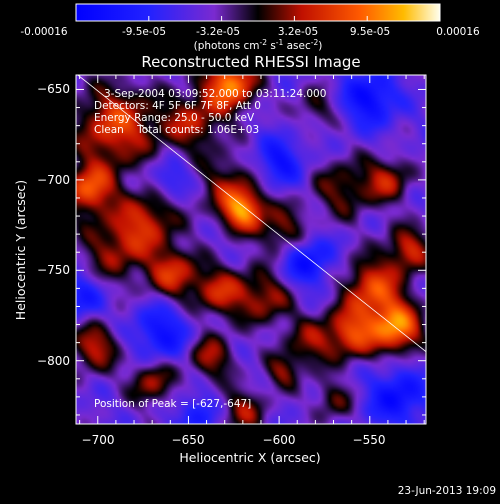 Image resolution: width=500 pixels, height=504 pixels. Describe the element at coordinates (177, 106) in the screenshot. I see `detectors-text: Detectors: 4F 5F 6F 7F 8F, Att 0` at that location.